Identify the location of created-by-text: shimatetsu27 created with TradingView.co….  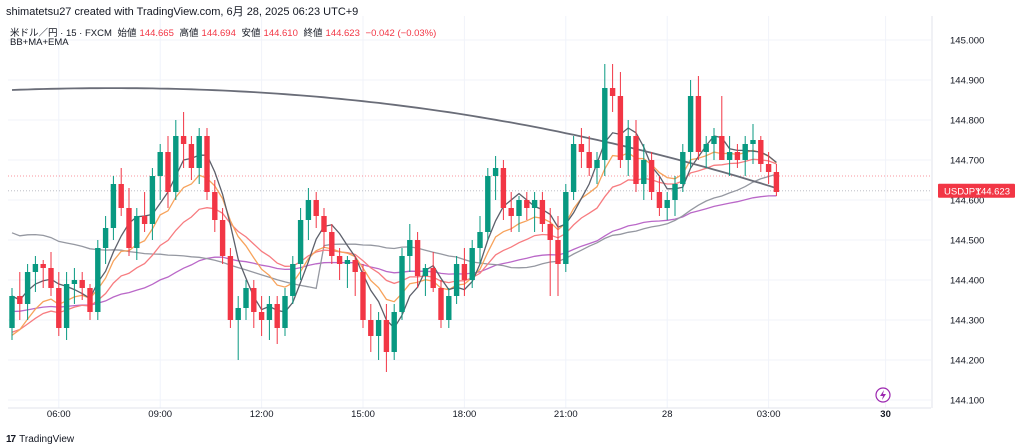
(182, 12).